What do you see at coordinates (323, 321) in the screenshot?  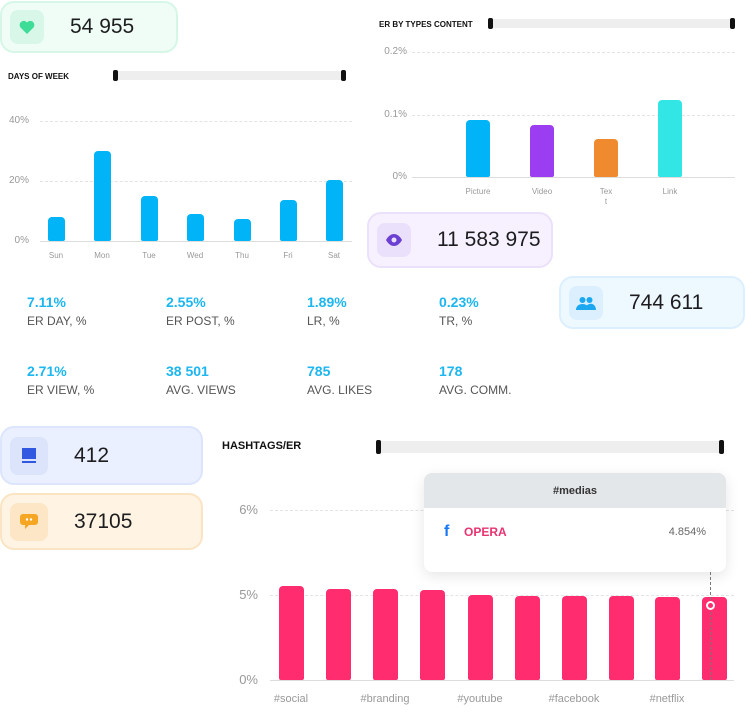 I see `stat-label: LR, %` at bounding box center [323, 321].